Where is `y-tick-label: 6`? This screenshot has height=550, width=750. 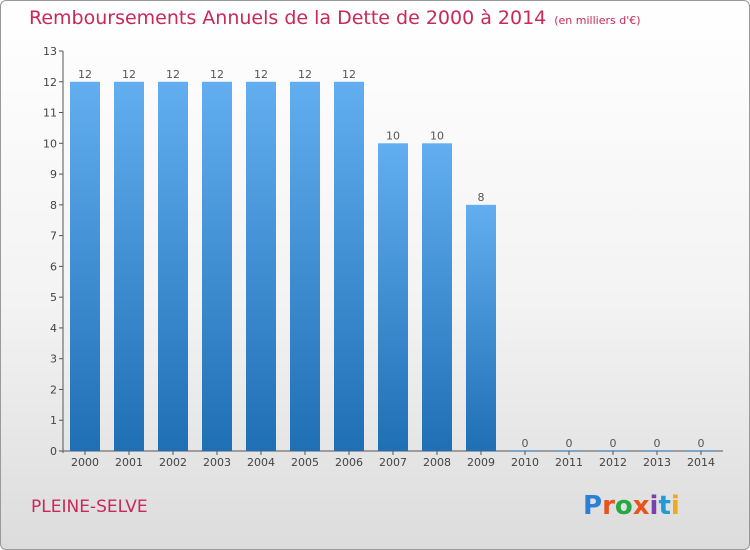
y-tick-label: 6 is located at coordinates (53, 266).